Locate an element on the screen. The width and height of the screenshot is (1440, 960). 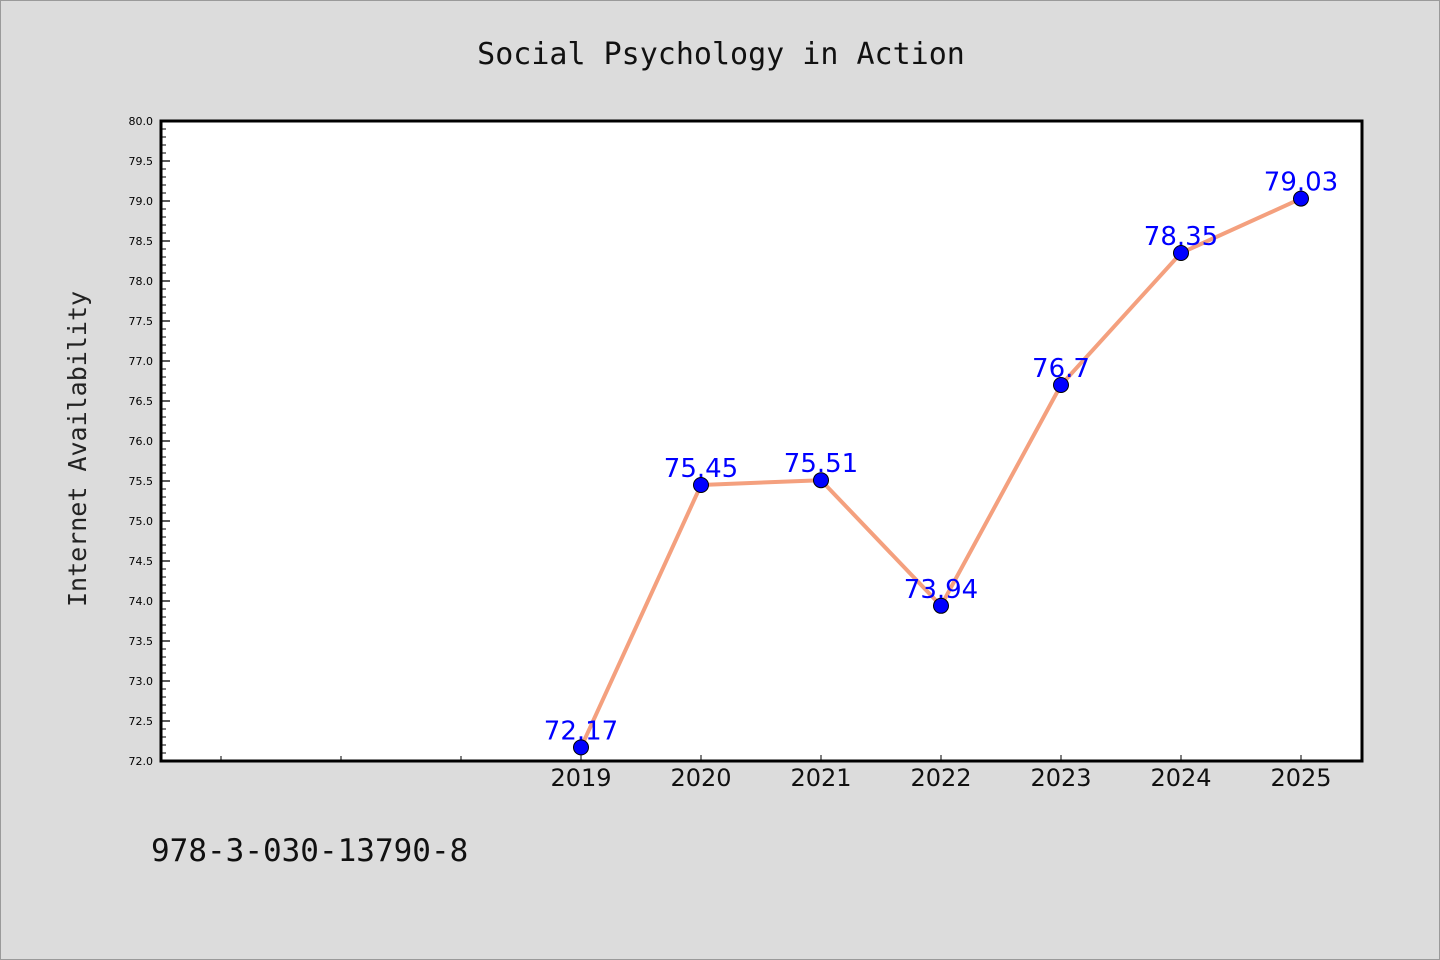
y-tick-label: 72.5 is located at coordinates (141, 721).